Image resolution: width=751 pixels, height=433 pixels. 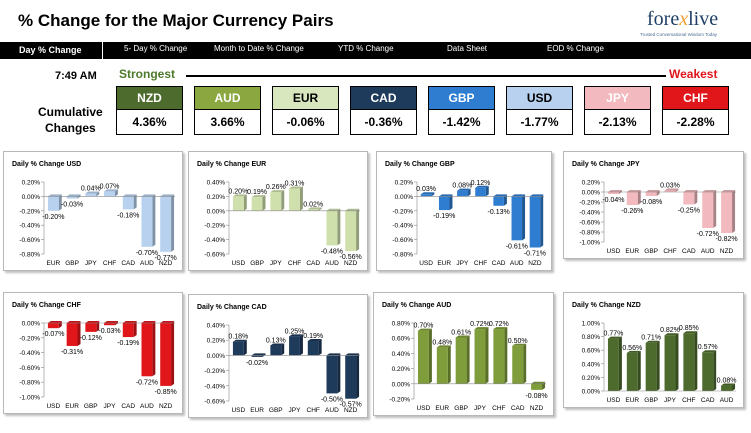 What do you see at coordinates (29, 226) in the screenshot?
I see `y-tick-label: -0.40%` at bounding box center [29, 226].